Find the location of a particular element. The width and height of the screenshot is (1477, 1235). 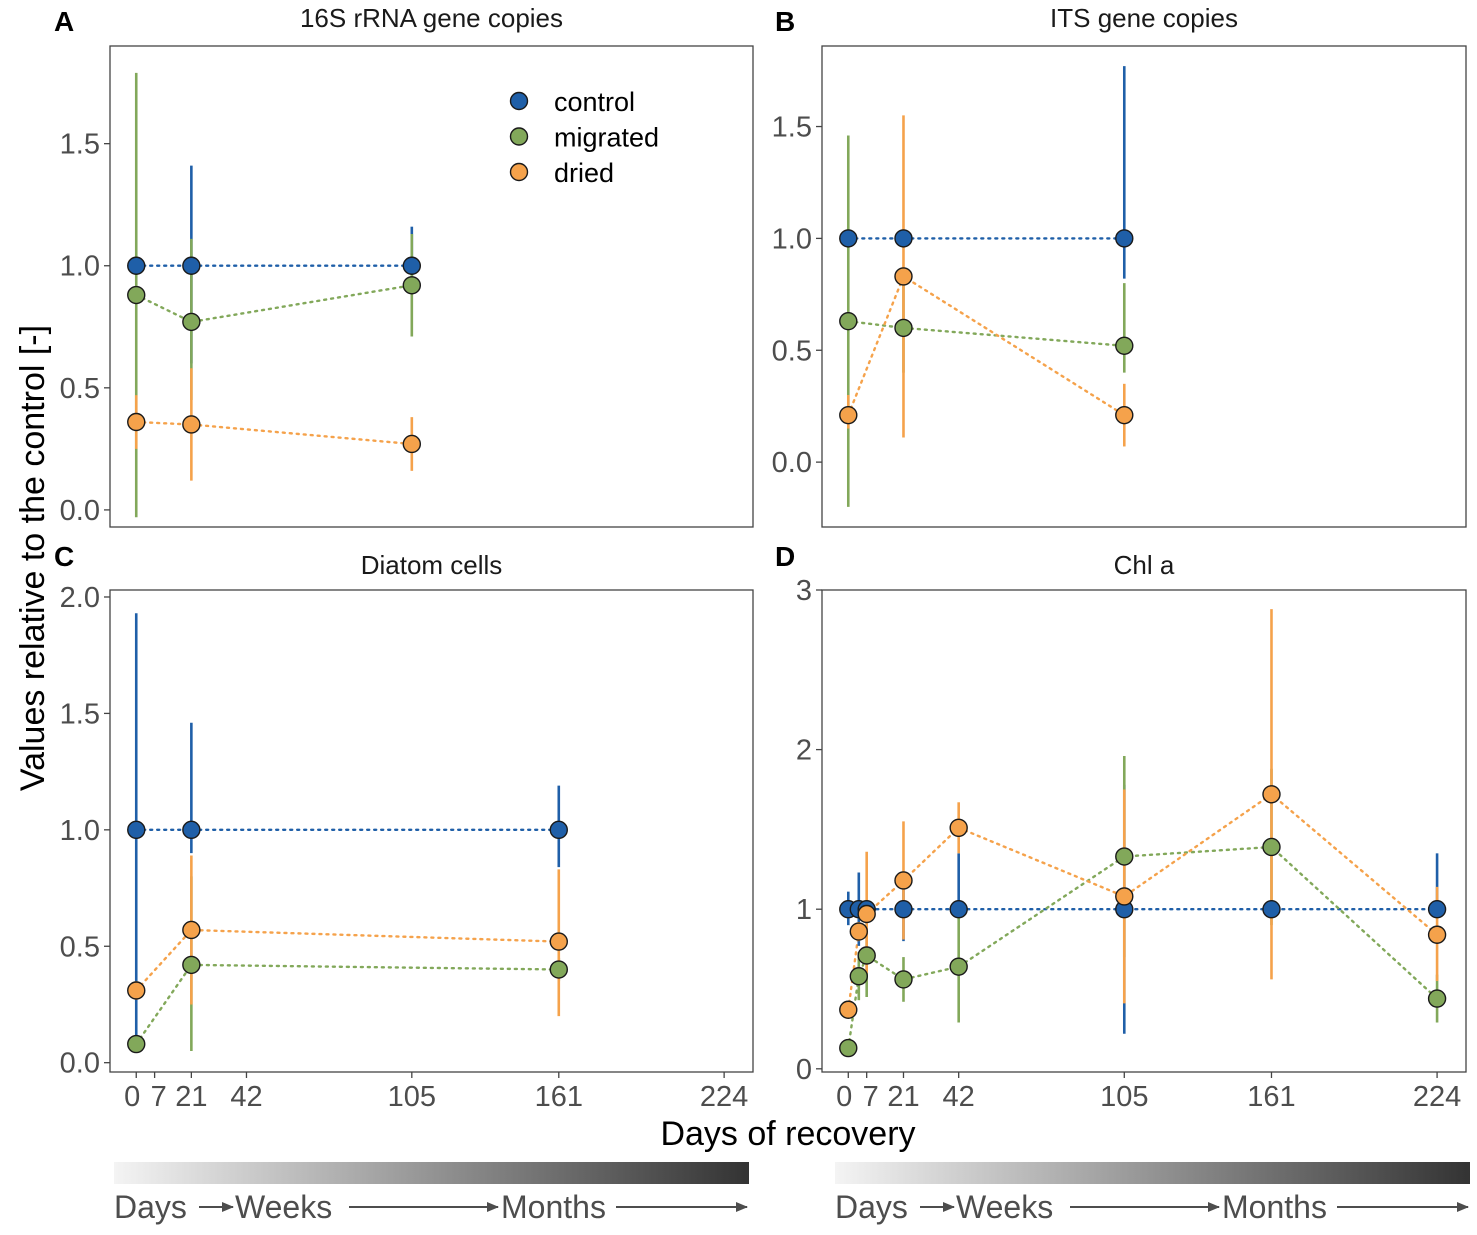

y-tick-label: 2.0 is located at coordinates (80, 598).